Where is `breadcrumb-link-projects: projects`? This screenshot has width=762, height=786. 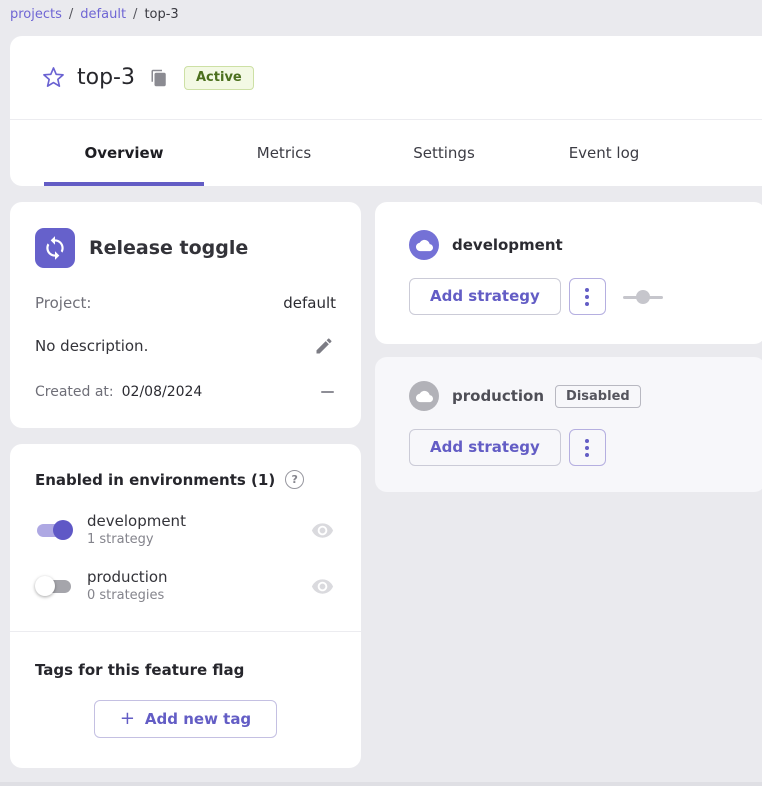
breadcrumb-link-projects: projects is located at coordinates (36, 14).